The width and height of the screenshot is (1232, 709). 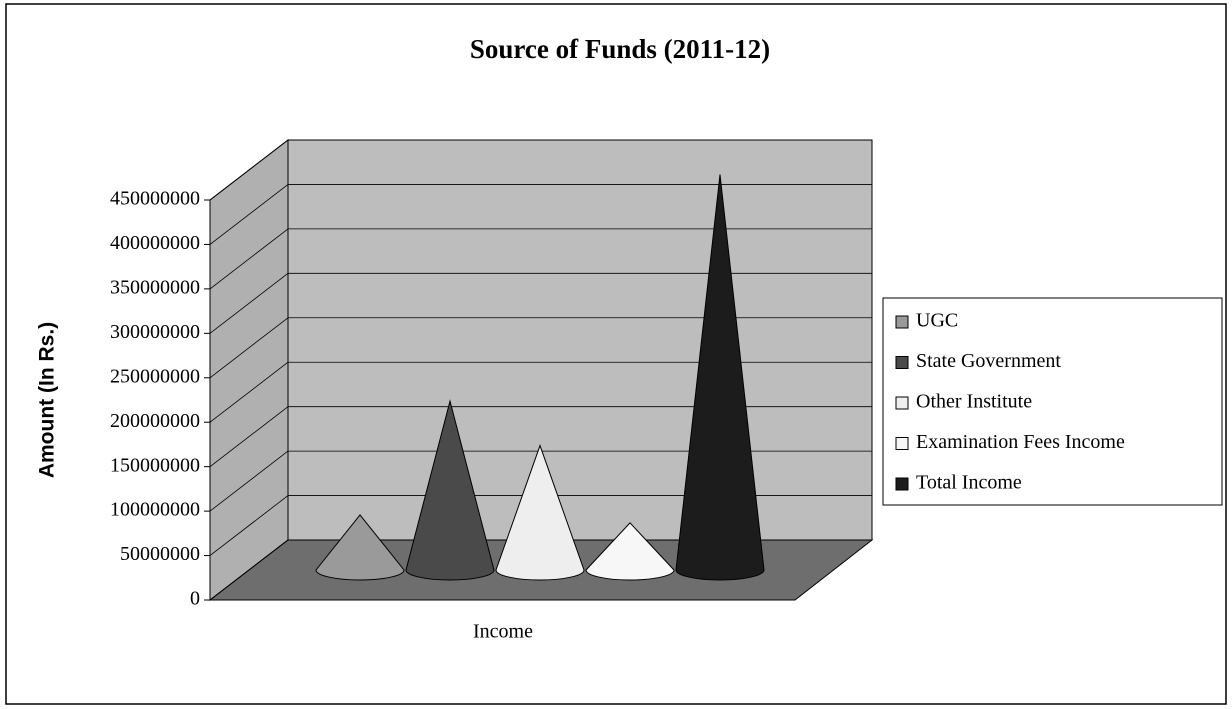 What do you see at coordinates (155, 421) in the screenshot?
I see `y-tick-label: 200000000` at bounding box center [155, 421].